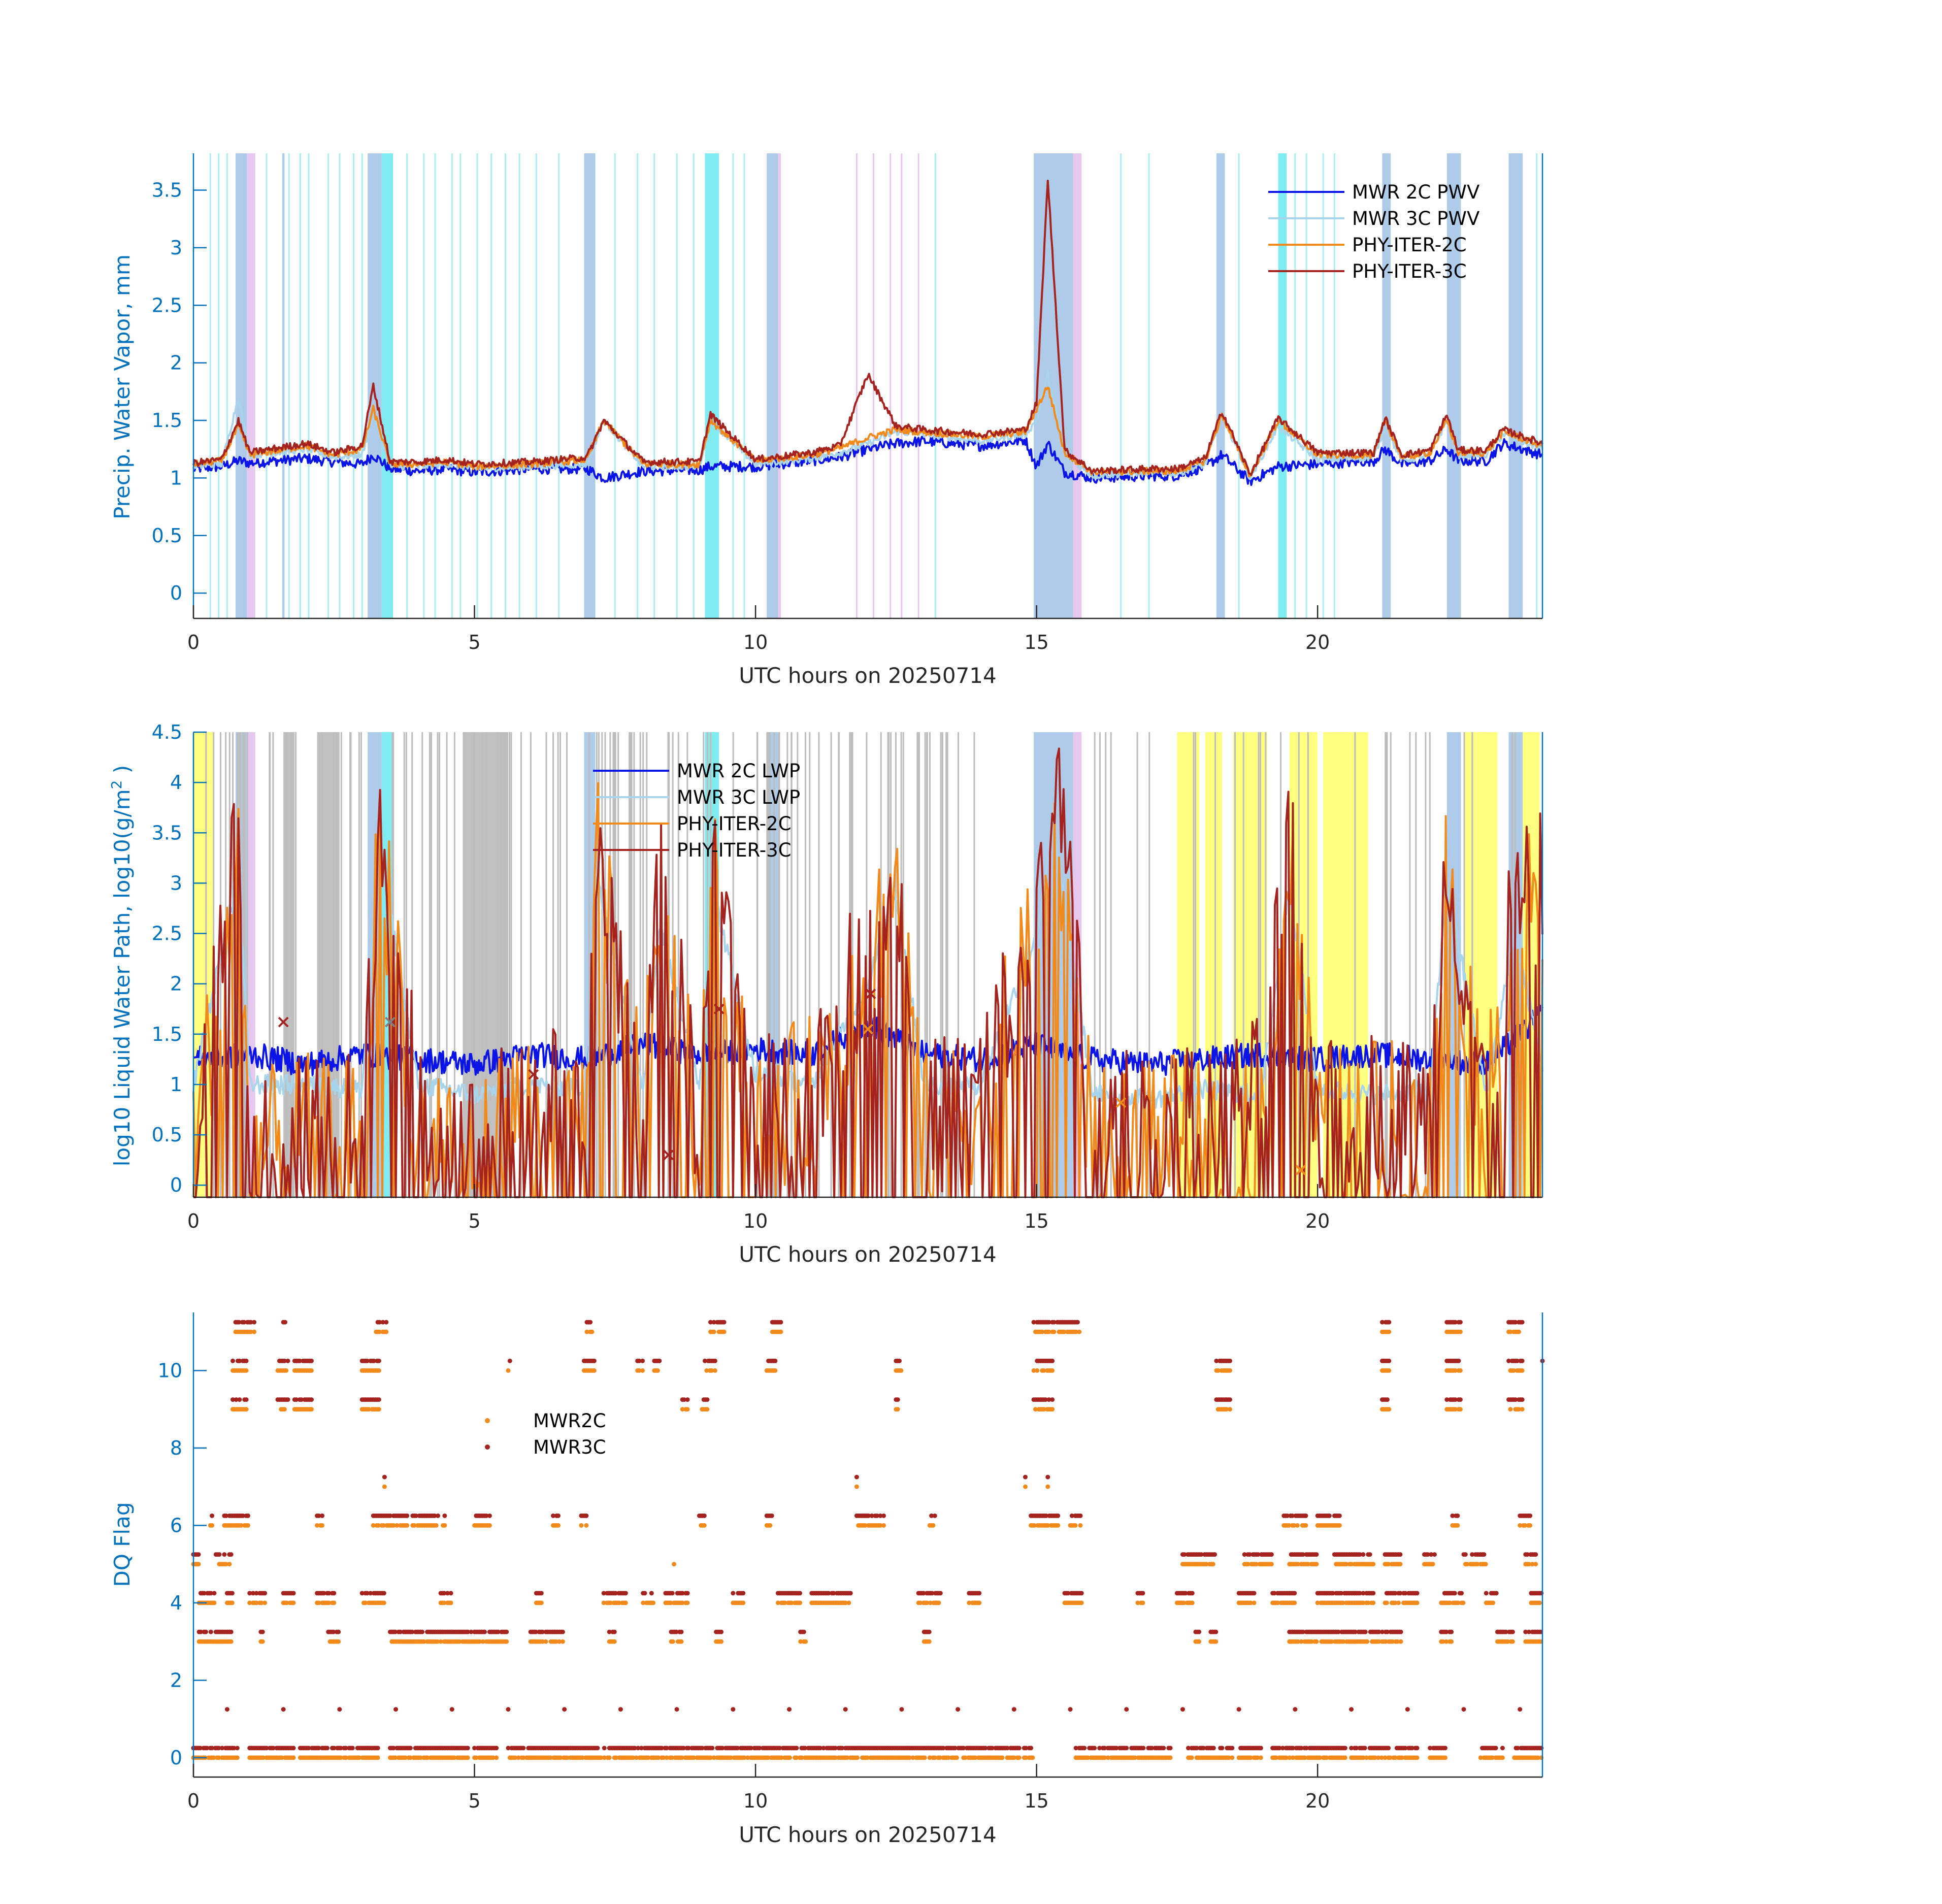 The height and width of the screenshot is (1904, 1942). Describe the element at coordinates (176, 363) in the screenshot. I see `pwv-y-tick-label: 2` at that location.